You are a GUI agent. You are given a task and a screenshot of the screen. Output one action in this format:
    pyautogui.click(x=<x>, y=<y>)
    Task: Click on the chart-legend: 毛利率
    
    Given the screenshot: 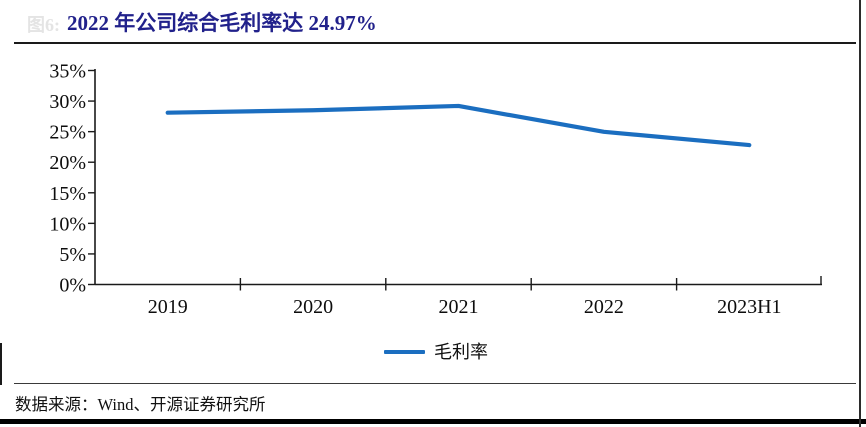 What is the action you would take?
    pyautogui.click(x=436, y=352)
    